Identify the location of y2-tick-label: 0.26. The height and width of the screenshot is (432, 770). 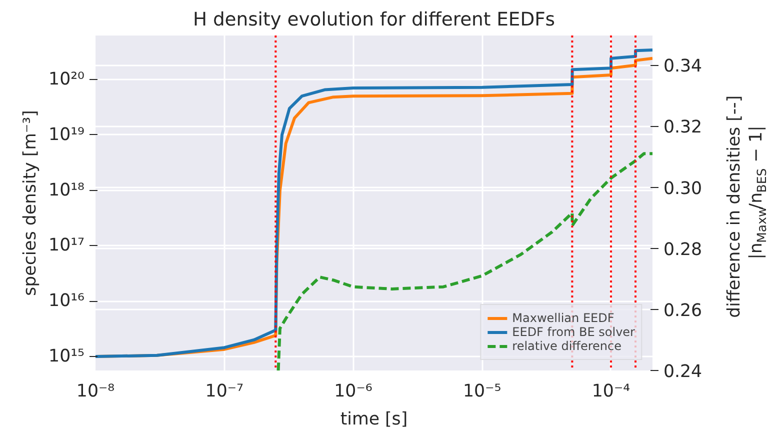
(683, 310).